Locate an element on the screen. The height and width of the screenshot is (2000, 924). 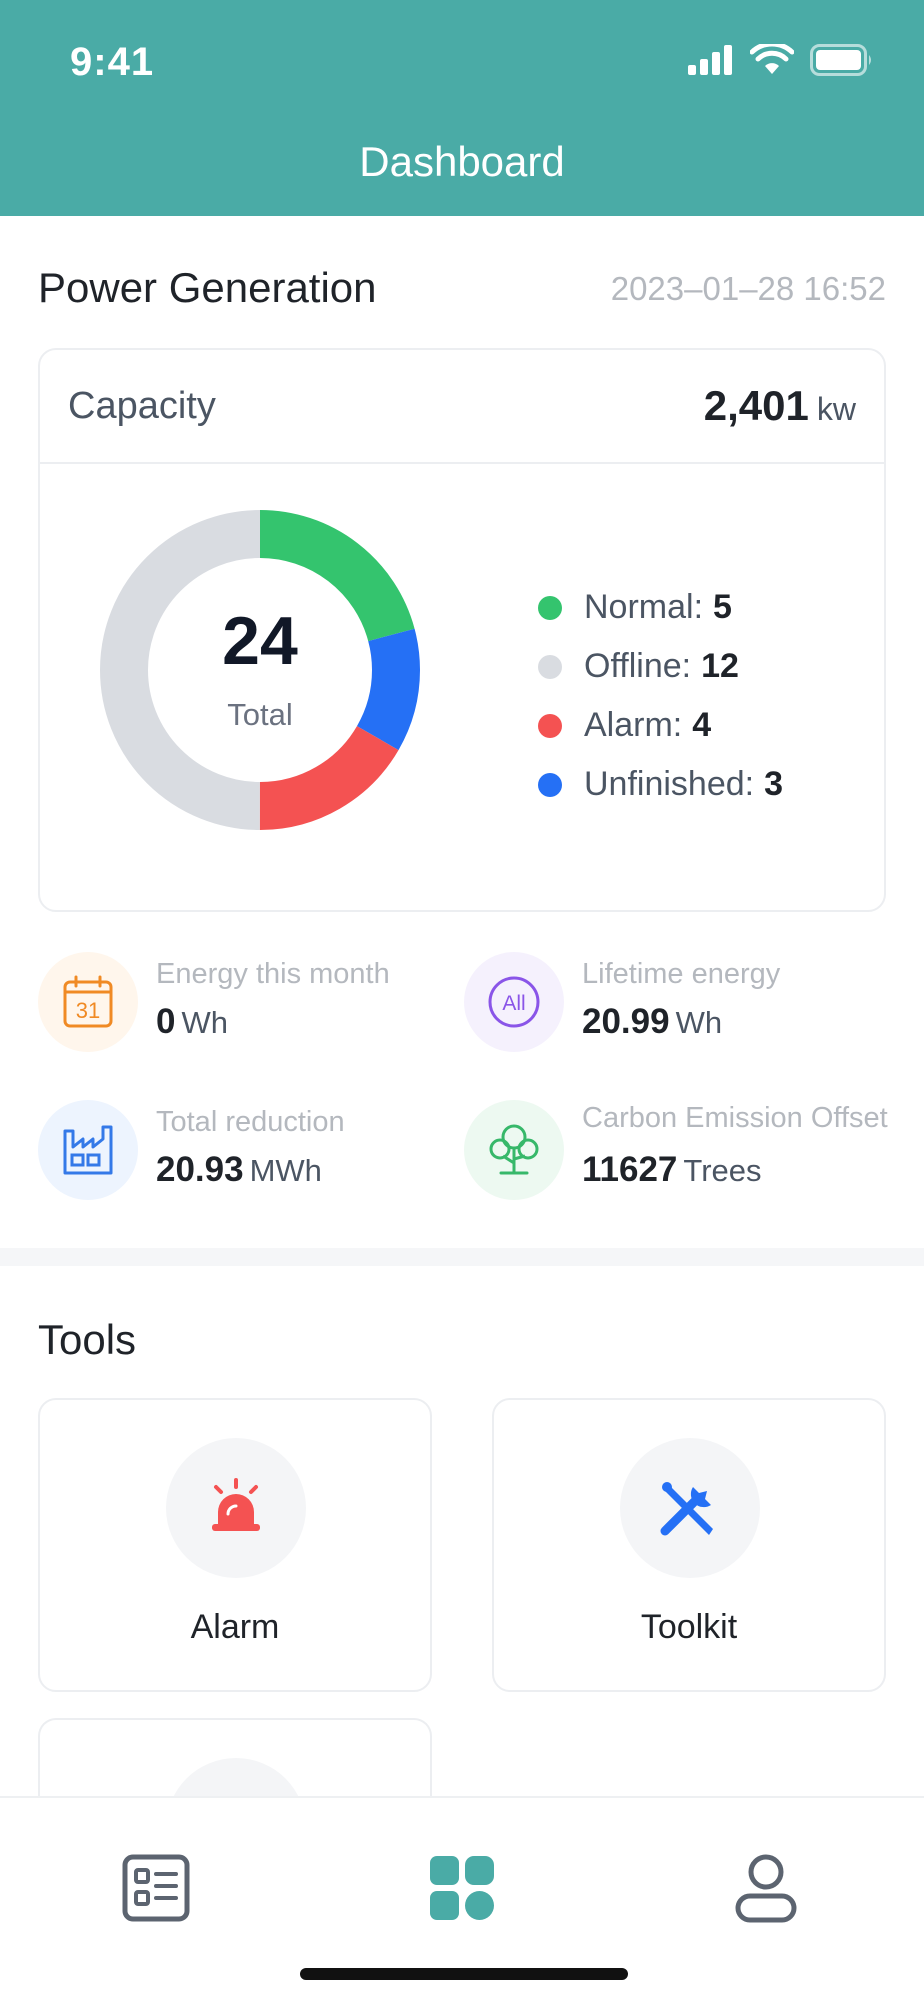
all-icon: All is located at coordinates (514, 1002).